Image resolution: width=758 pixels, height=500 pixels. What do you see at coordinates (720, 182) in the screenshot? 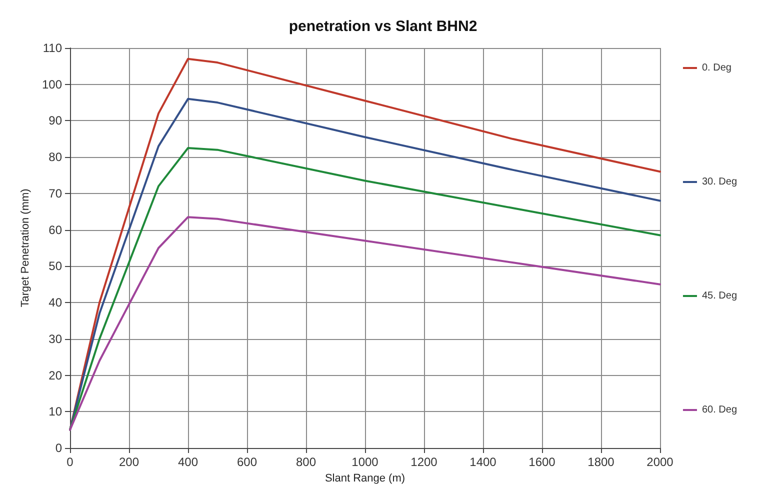
I see `legend-label: 30. Deg` at bounding box center [720, 182].